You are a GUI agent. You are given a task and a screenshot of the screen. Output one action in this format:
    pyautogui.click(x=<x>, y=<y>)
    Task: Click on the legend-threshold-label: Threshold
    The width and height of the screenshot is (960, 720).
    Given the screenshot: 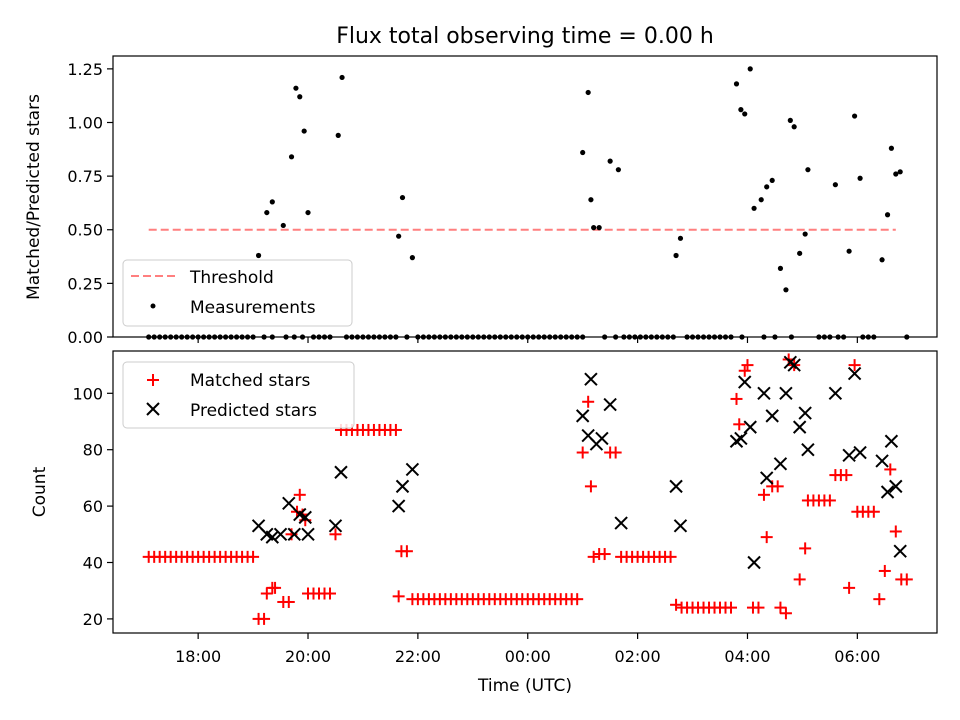 What is the action you would take?
    pyautogui.click(x=231, y=278)
    